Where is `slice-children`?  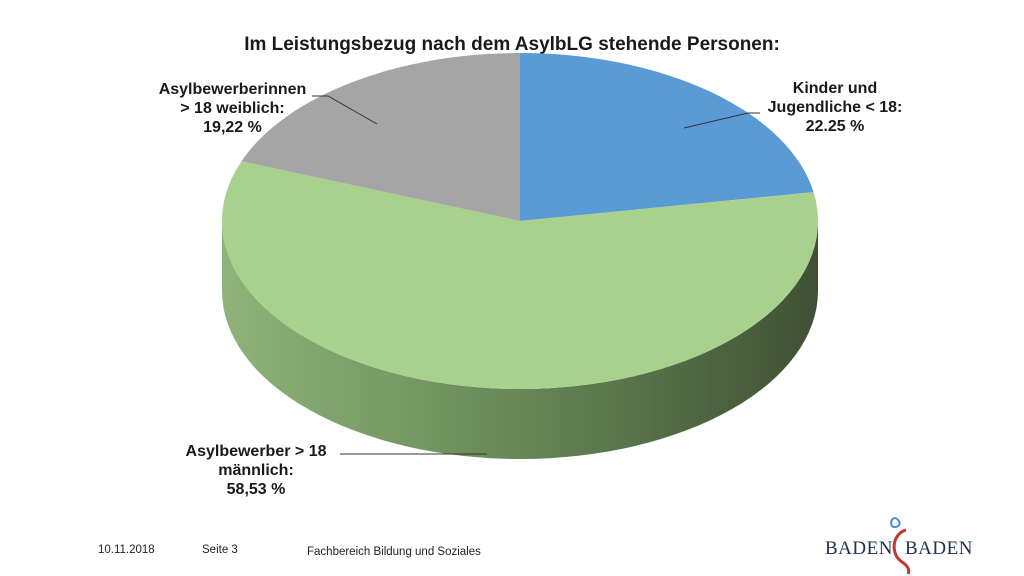
slice-children is located at coordinates (667, 137).